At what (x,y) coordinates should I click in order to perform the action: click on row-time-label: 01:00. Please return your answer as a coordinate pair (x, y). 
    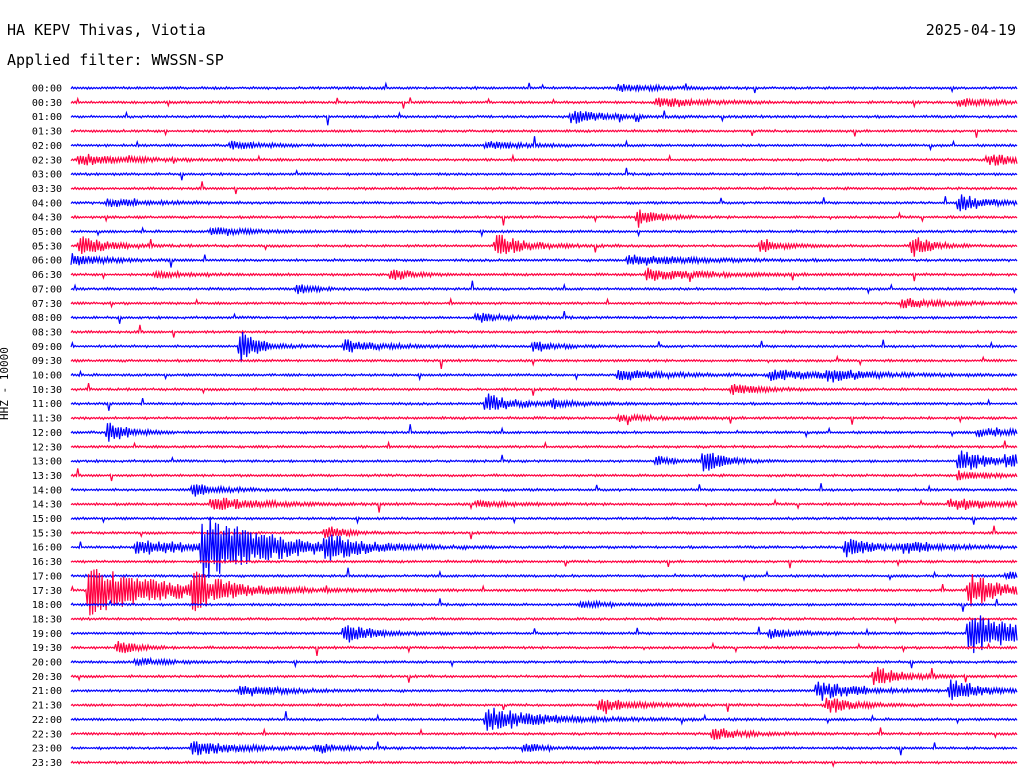
    Looking at the image, I should click on (47, 117).